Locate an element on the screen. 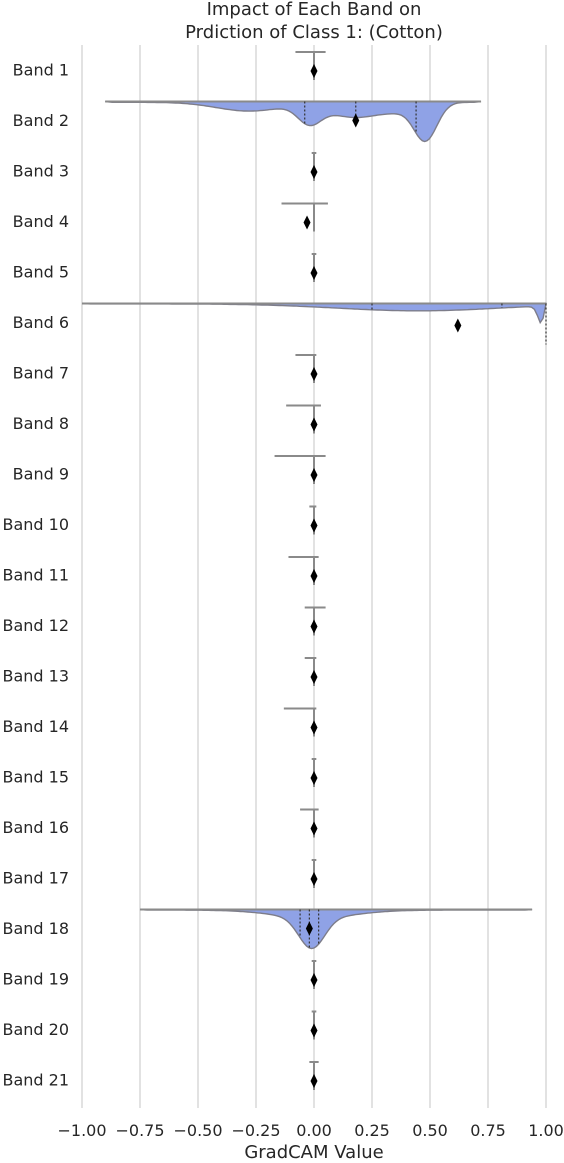  x-tick-label: −0.25 is located at coordinates (255, 1130).